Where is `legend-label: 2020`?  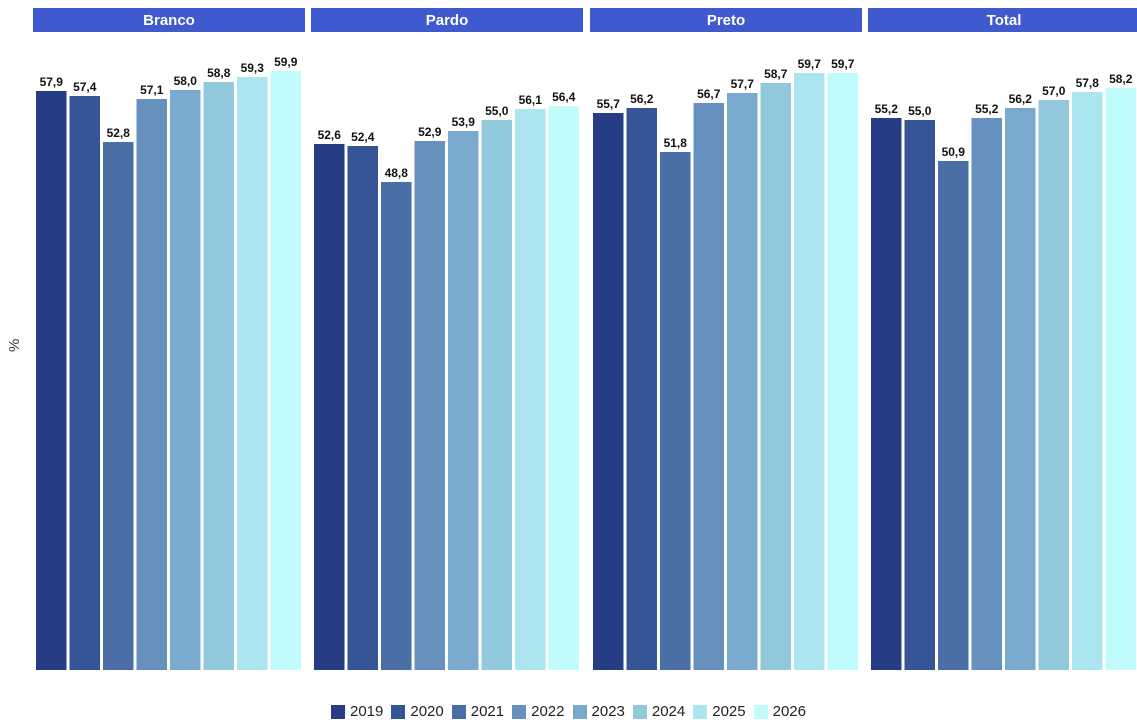
legend-label: 2020 is located at coordinates (427, 711).